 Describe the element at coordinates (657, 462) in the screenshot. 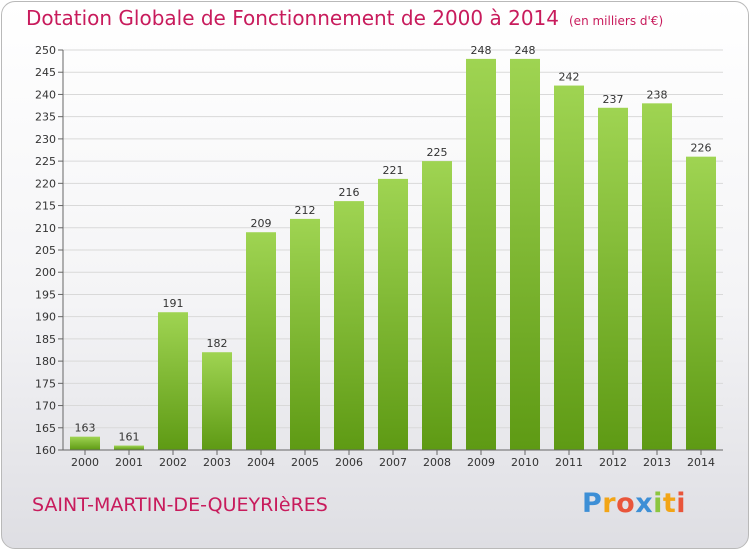

I see `x-tick-label-2013: 2013` at that location.